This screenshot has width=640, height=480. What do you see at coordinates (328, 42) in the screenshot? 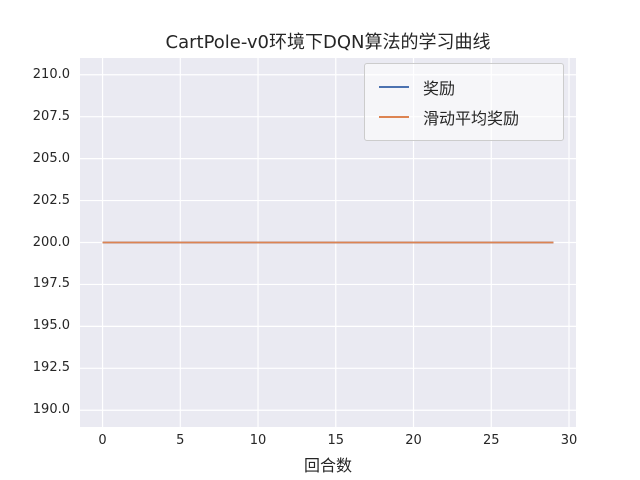
I see `chart-title: CartPole-v0环境下DQN算法的学习曲线` at bounding box center [328, 42].